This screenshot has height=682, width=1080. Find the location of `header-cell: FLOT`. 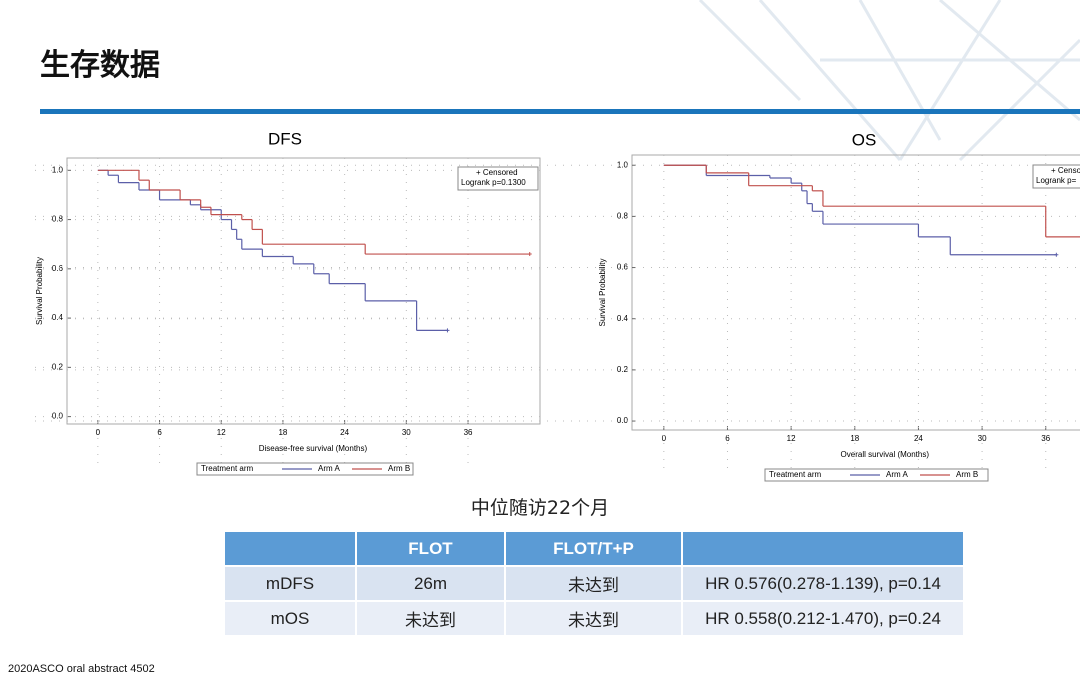

header-cell: FLOT is located at coordinates (430, 548).